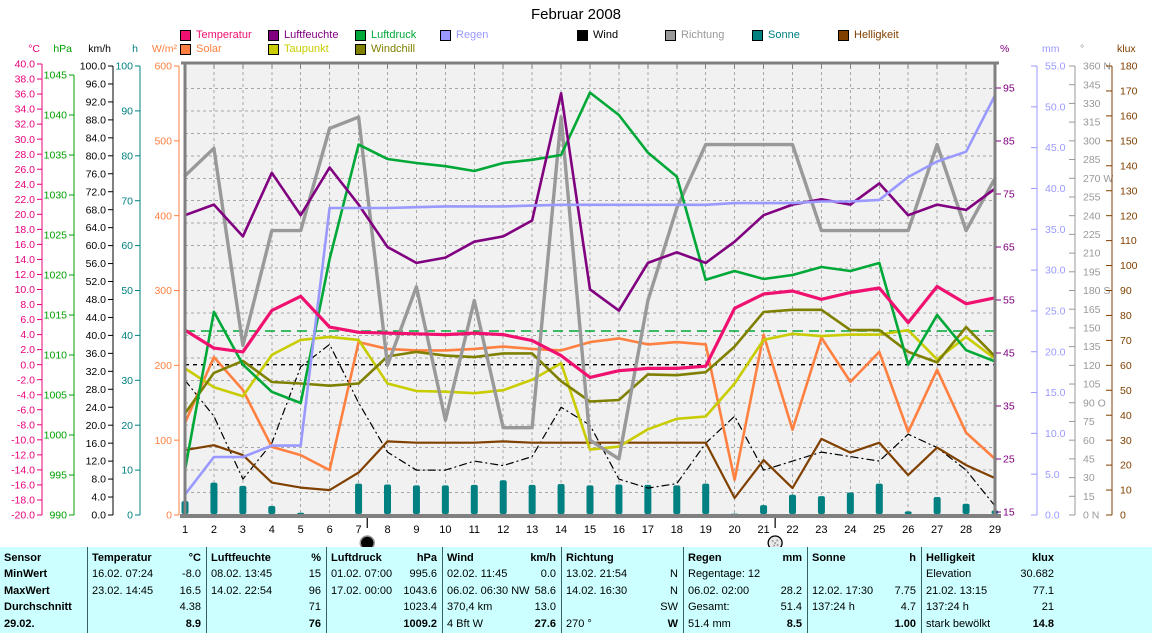 This screenshot has height=633, width=1152. I want to click on axis-tick-label: 72.0, so click(96, 192).